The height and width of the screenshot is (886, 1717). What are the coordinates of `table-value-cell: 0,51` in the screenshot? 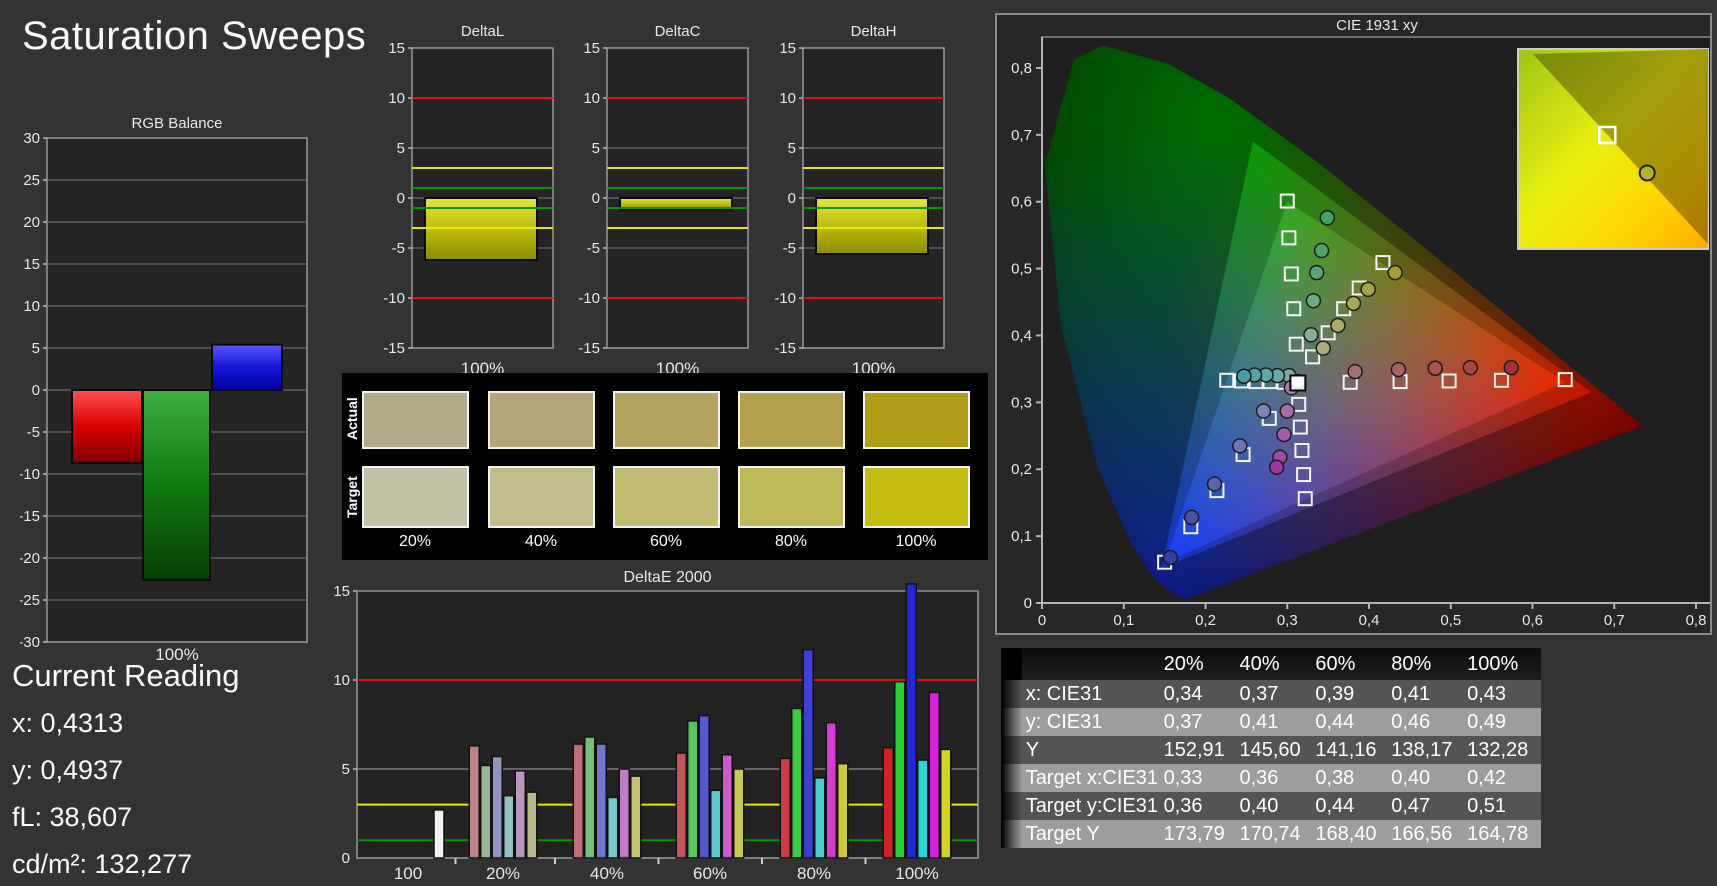 It's located at (1487, 806).